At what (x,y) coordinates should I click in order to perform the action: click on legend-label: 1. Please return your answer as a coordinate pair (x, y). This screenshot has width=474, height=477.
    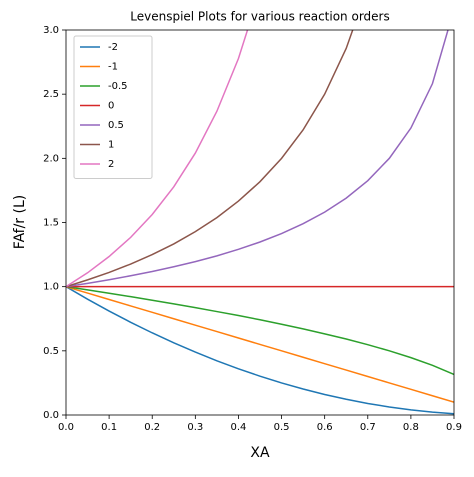
    Looking at the image, I should click on (111, 145).